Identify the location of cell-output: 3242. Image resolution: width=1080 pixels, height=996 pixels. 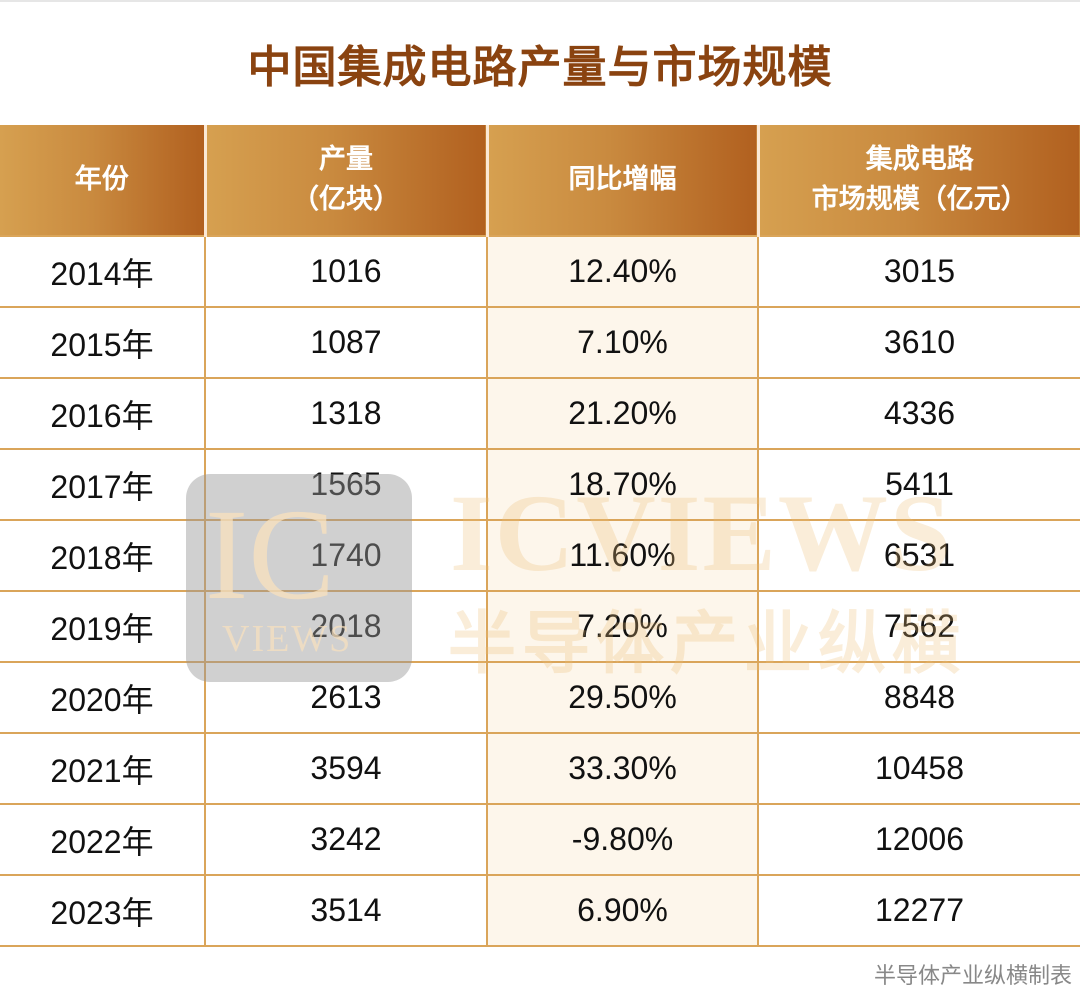
(346, 839).